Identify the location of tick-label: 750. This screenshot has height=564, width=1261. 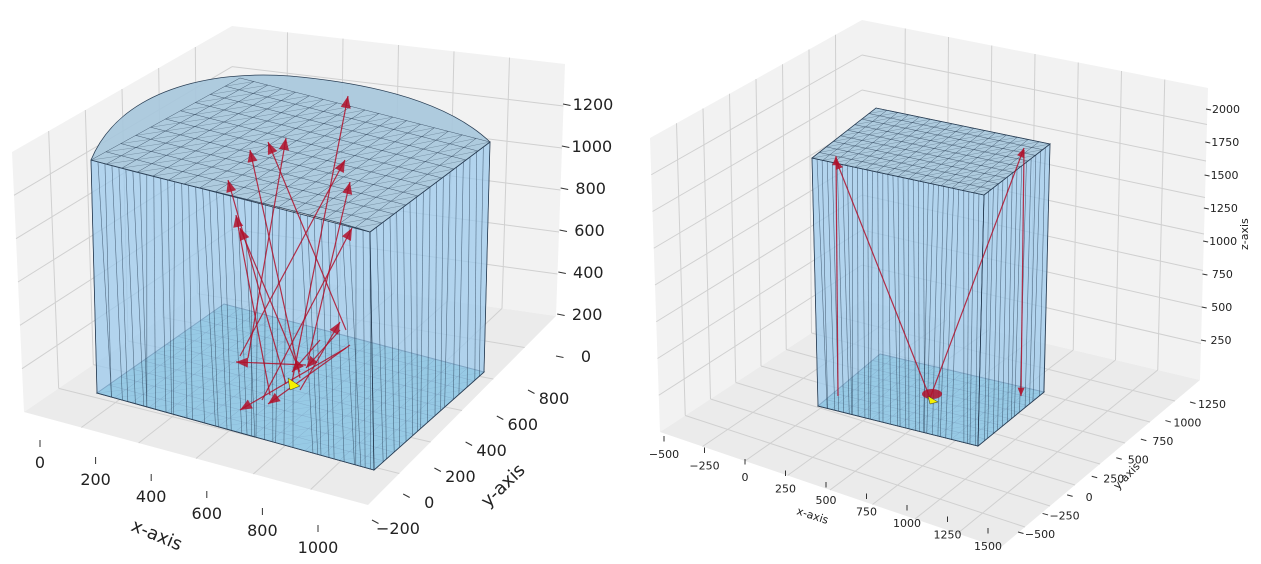
(1222, 274).